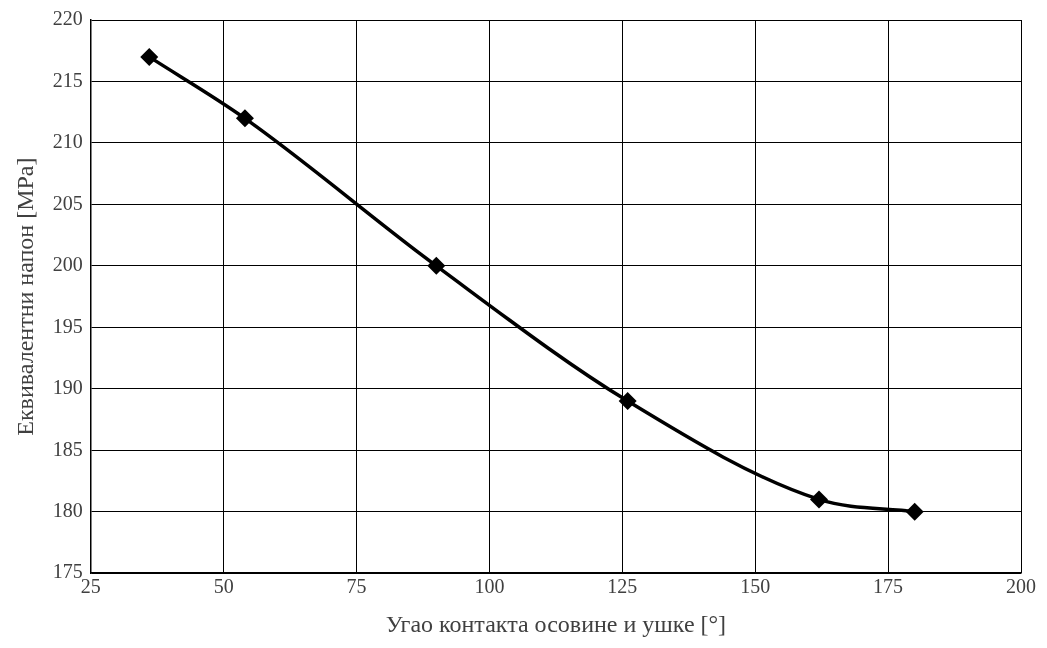  What do you see at coordinates (1021, 586) in the screenshot?
I see `x-tick-label: 200` at bounding box center [1021, 586].